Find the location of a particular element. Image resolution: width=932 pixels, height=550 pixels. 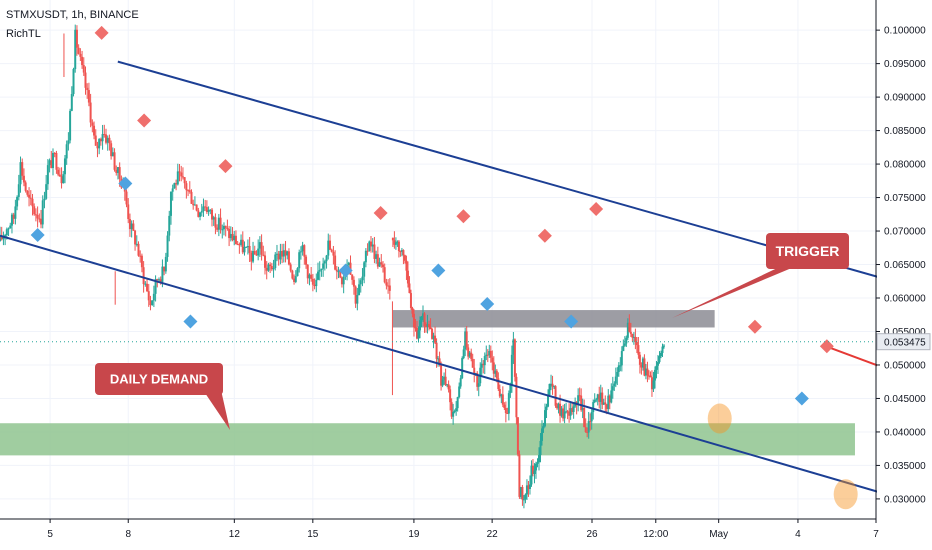

legend-timeframe: 1h is located at coordinates (77, 15).